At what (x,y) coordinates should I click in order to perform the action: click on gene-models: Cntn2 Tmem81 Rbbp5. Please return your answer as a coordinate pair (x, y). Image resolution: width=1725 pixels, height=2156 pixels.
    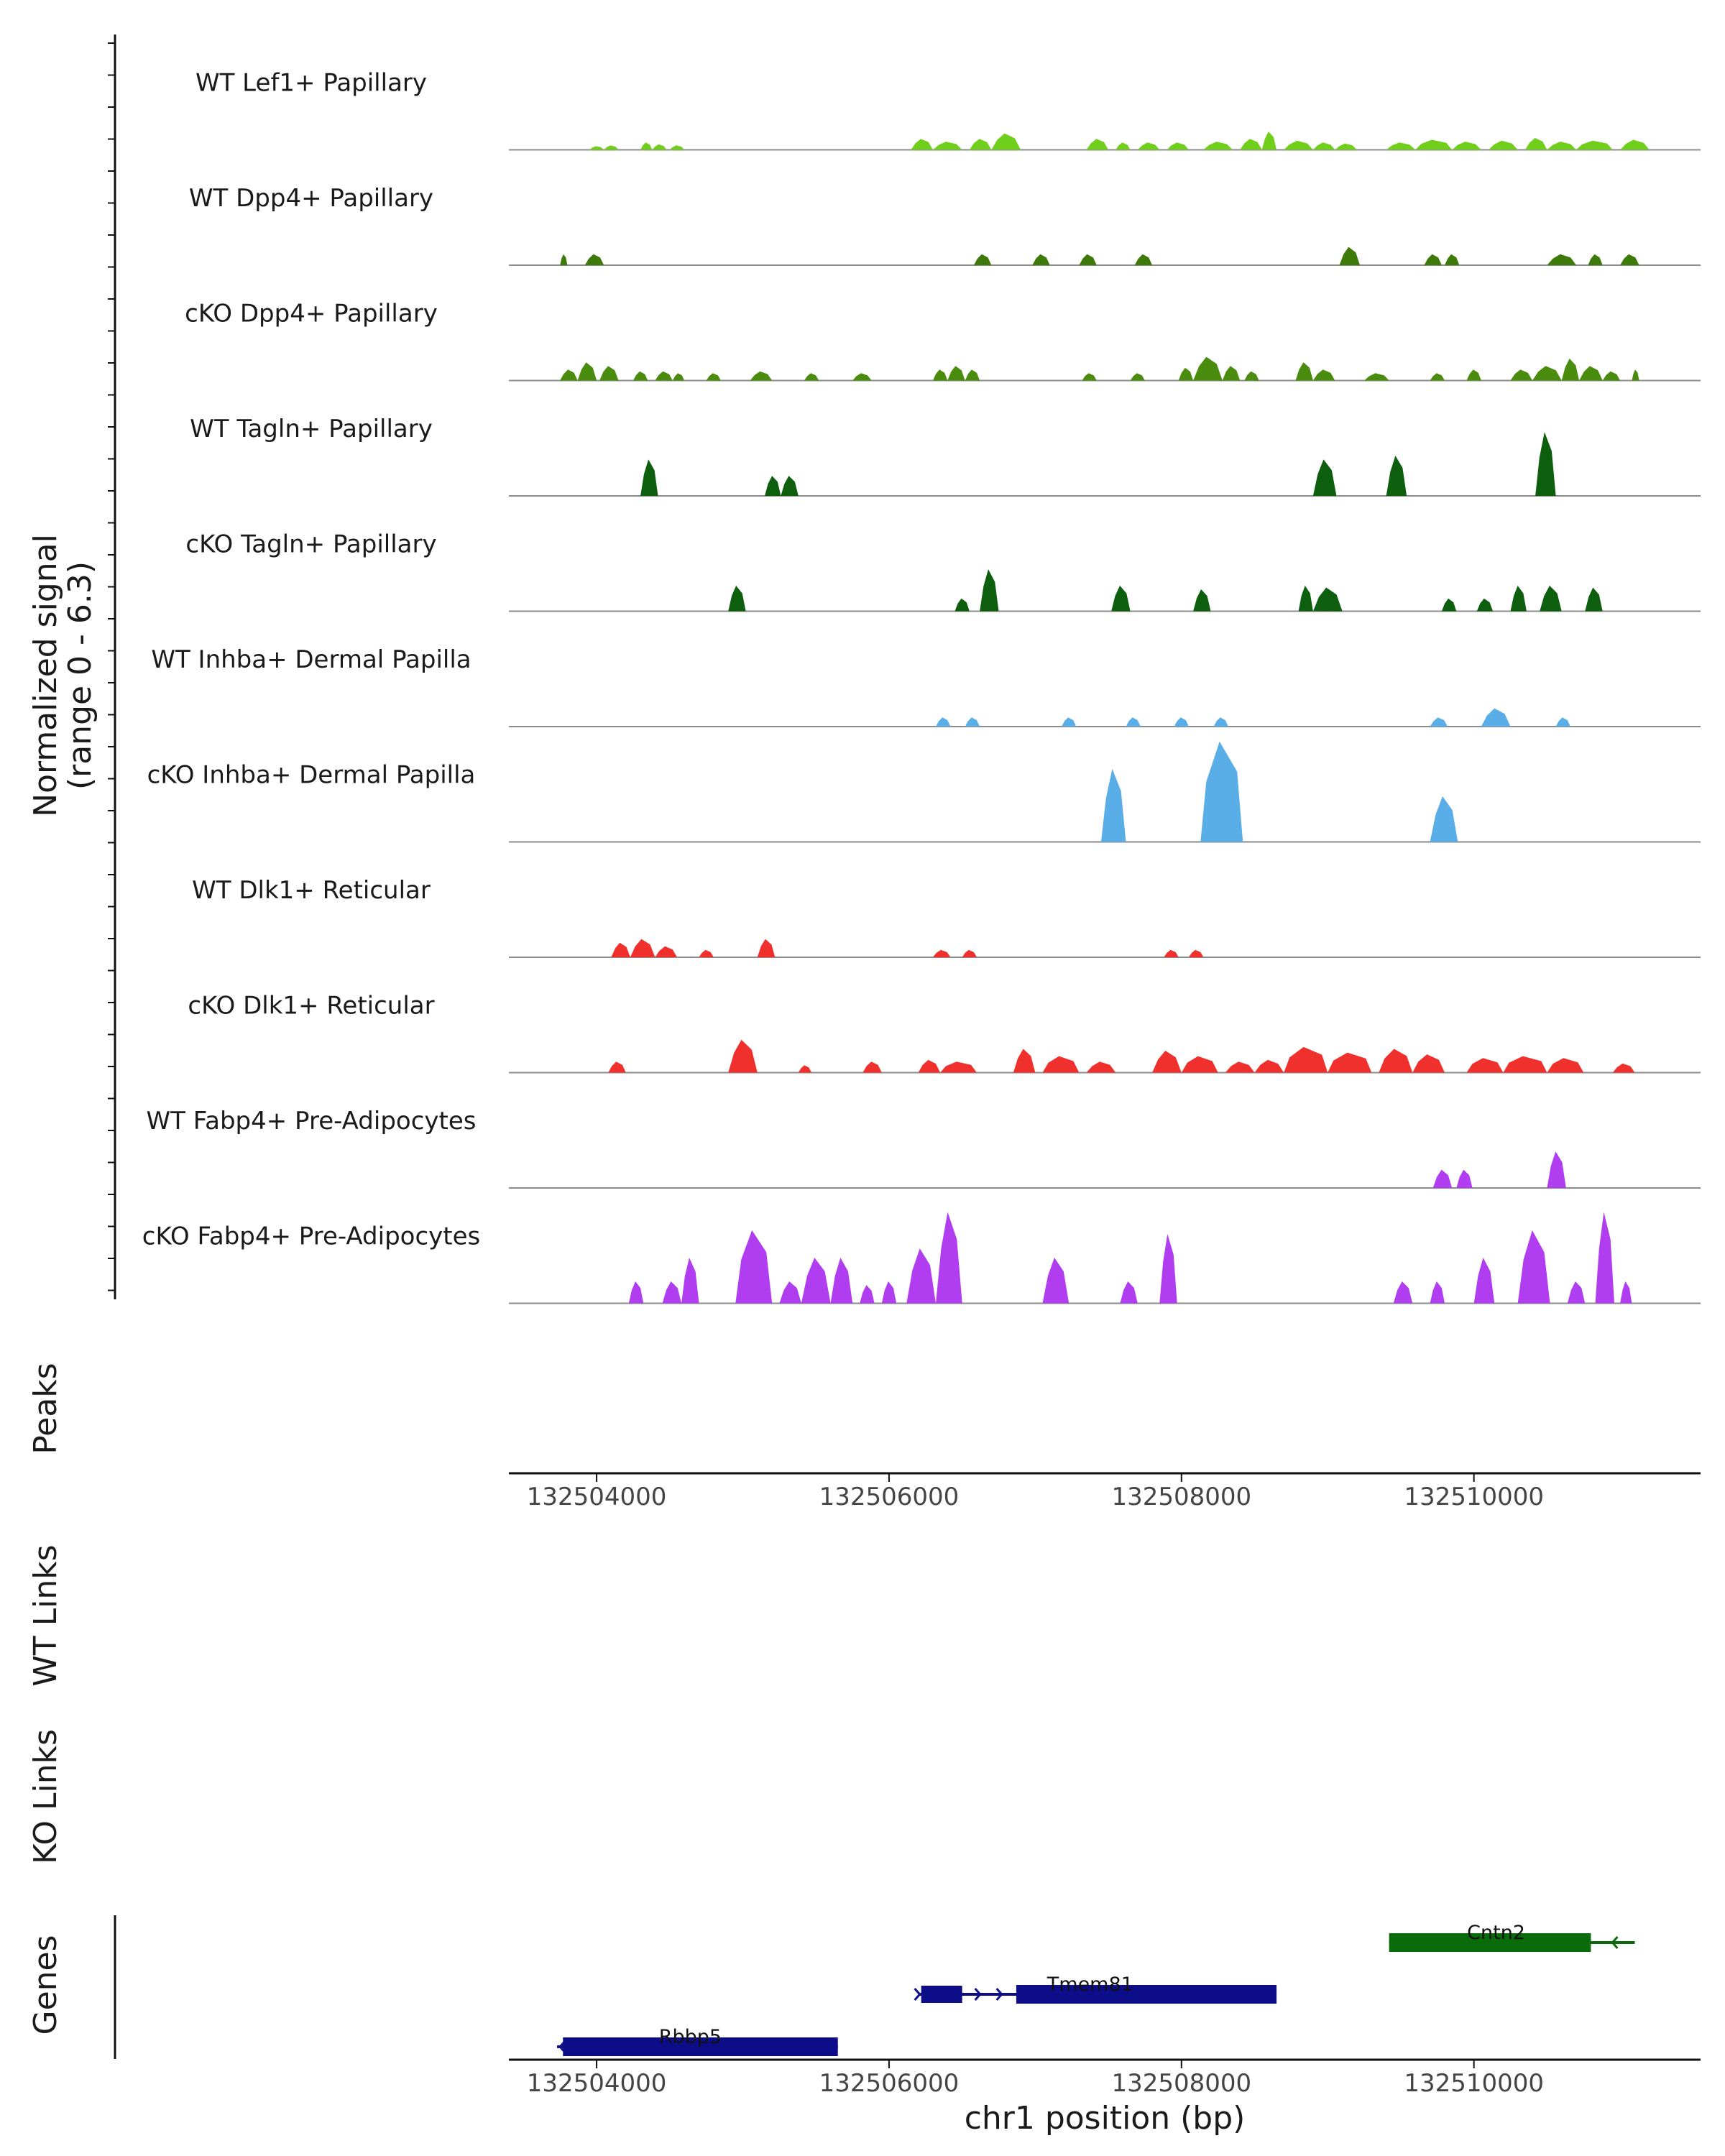
    Looking at the image, I should click on (1096, 1989).